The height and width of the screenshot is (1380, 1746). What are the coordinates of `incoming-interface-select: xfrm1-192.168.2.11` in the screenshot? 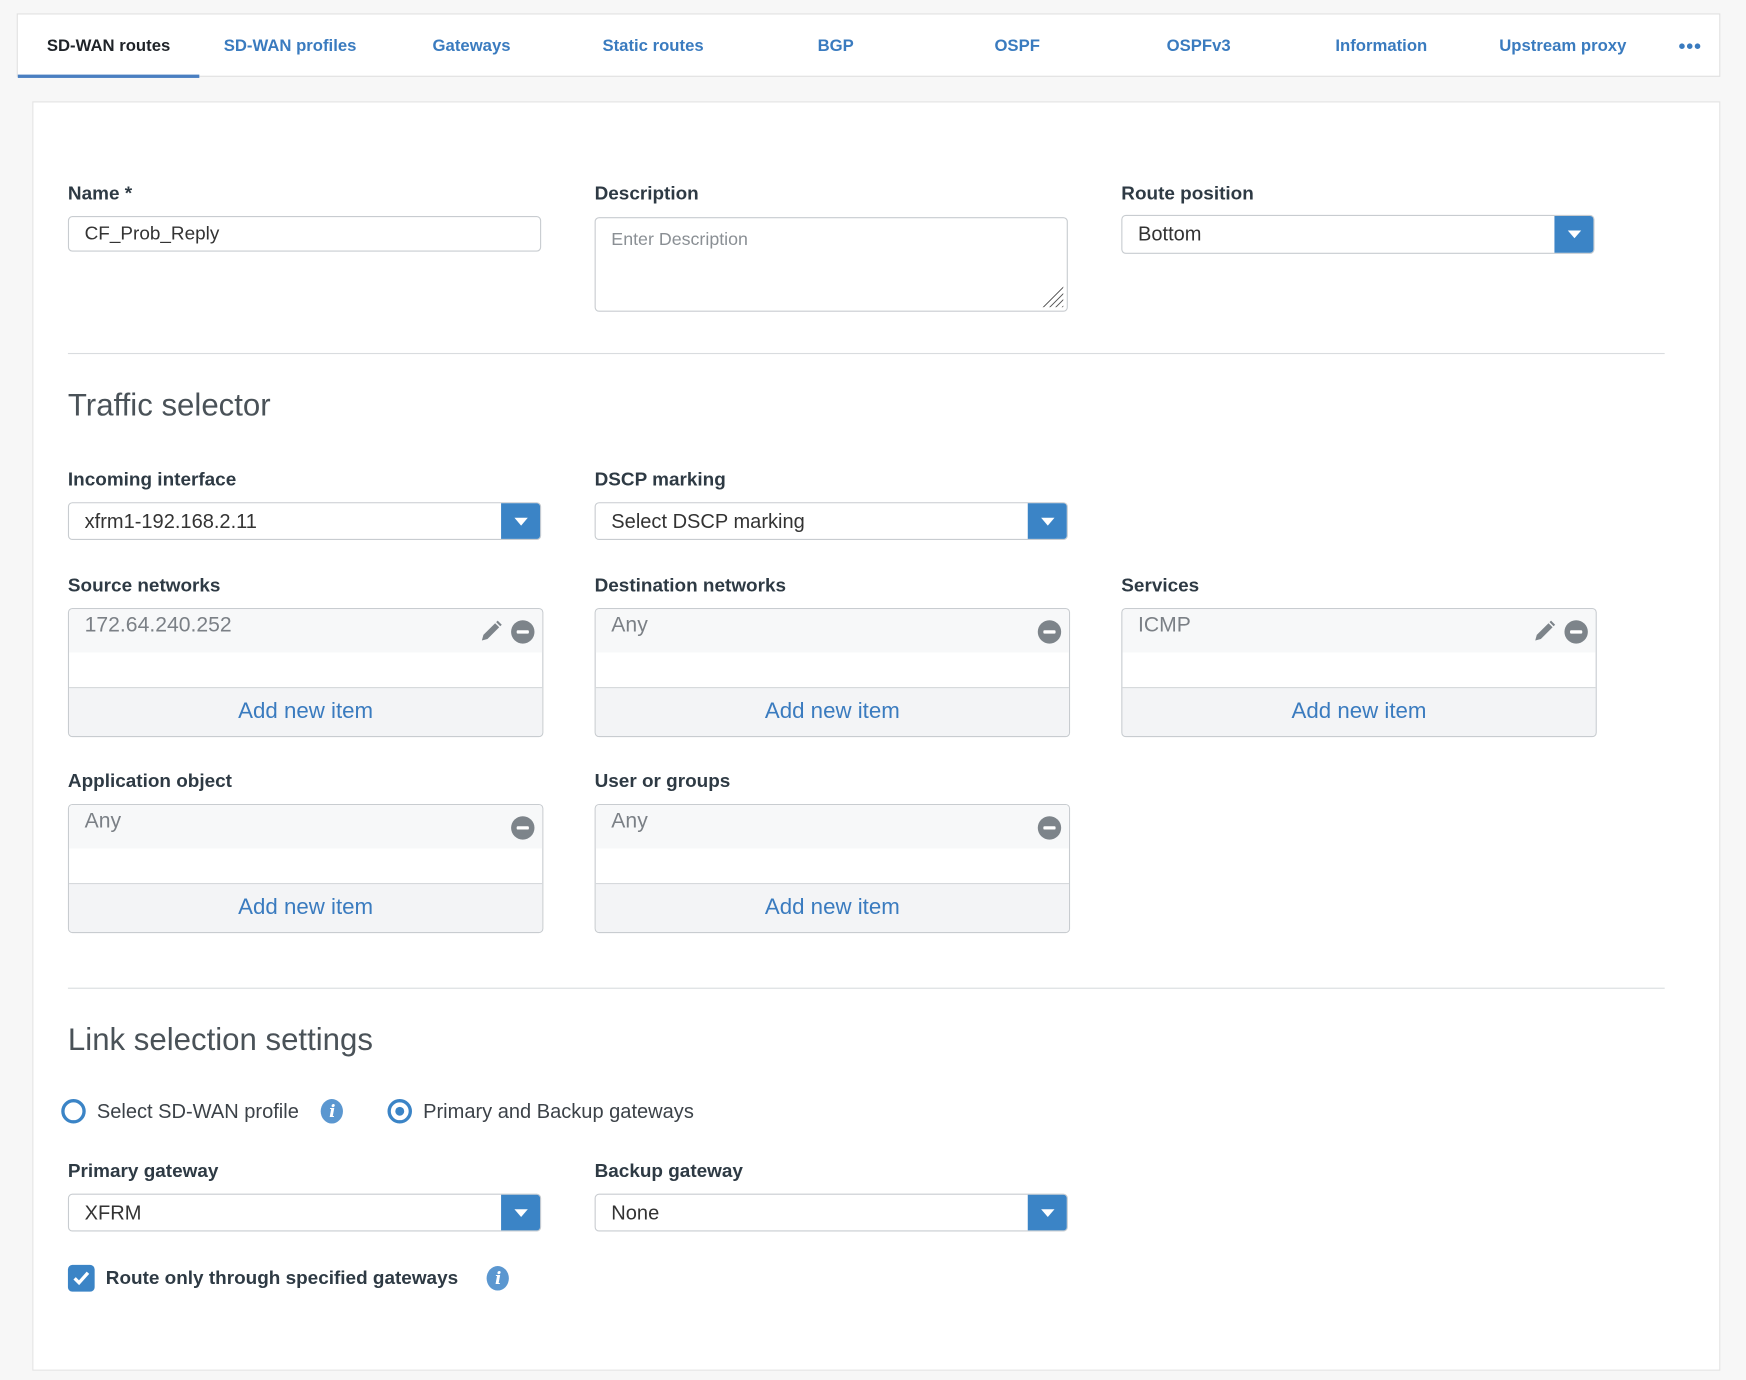 It's located at (304, 521).